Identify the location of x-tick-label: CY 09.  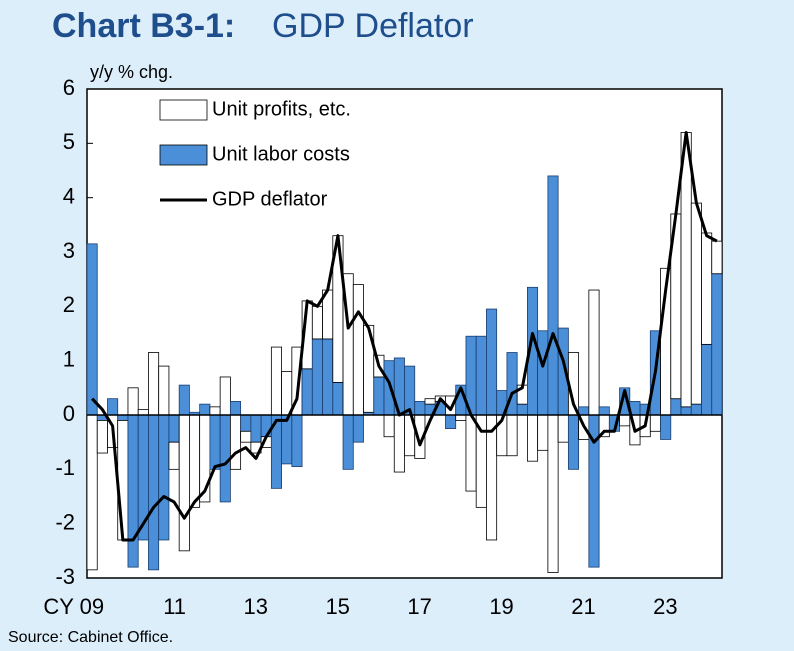
(73, 606).